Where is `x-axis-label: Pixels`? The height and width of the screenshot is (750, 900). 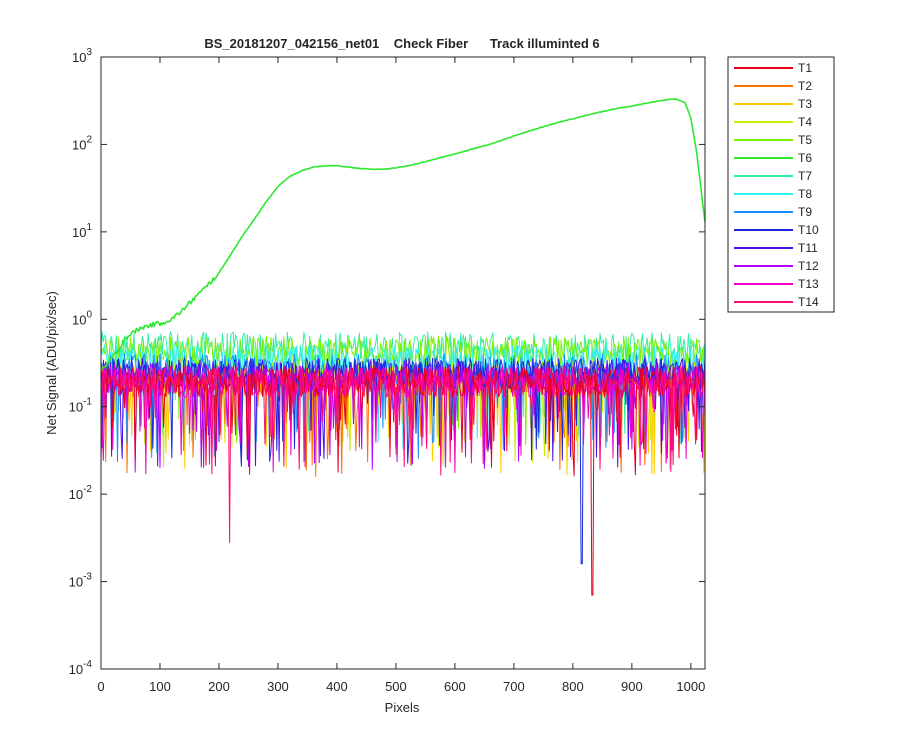
x-axis-label: Pixels is located at coordinates (402, 707).